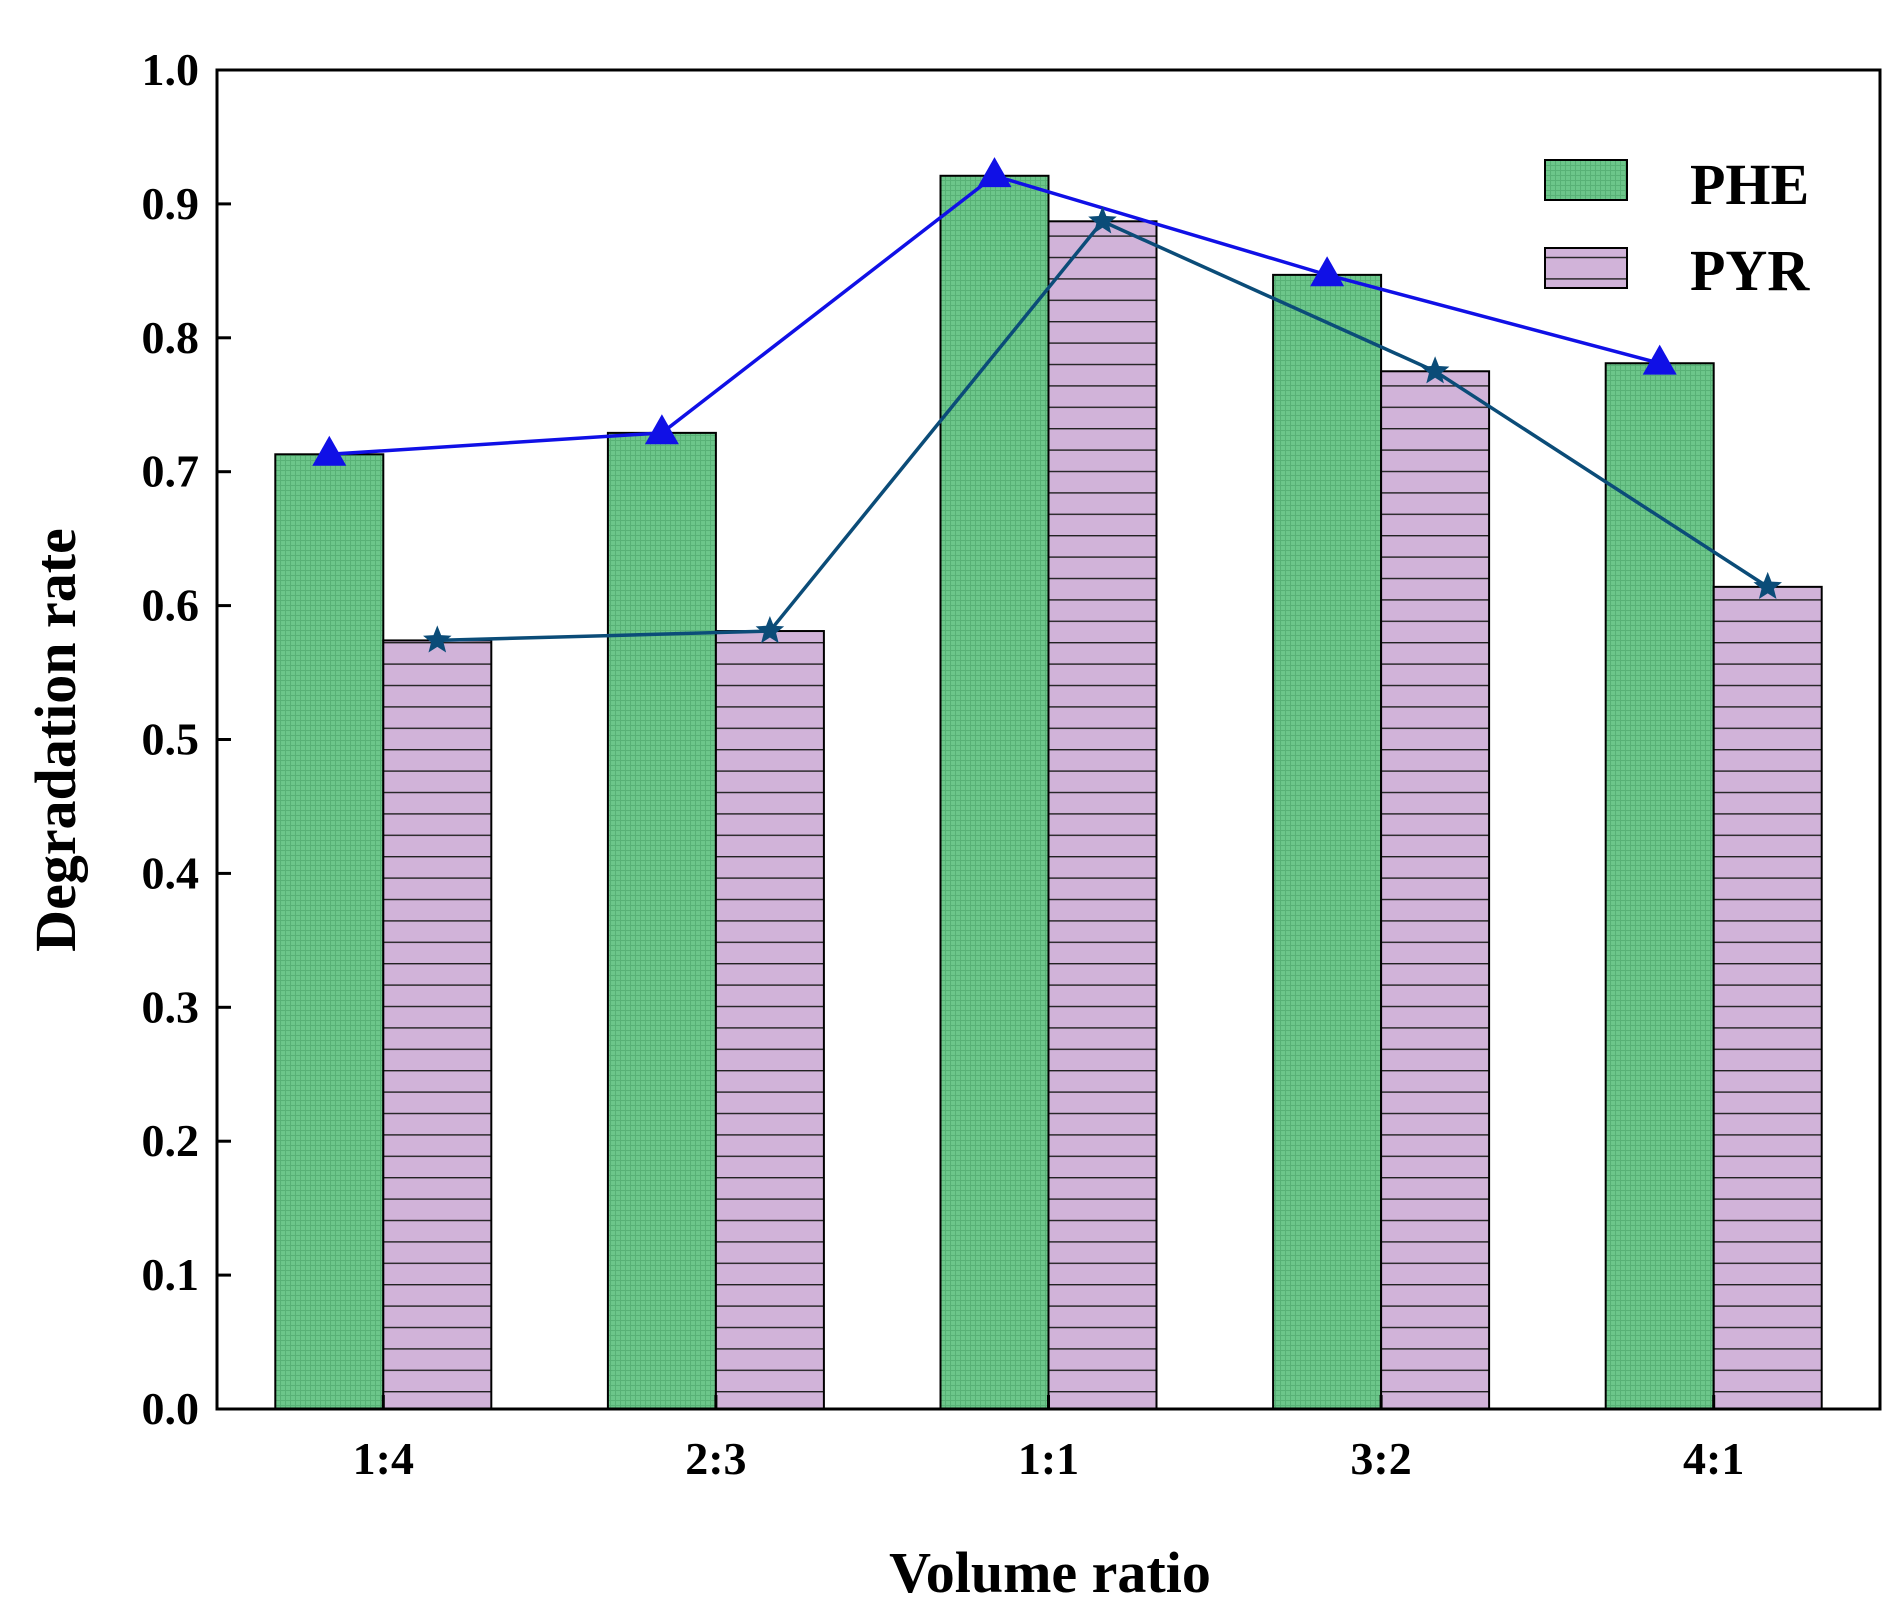 The width and height of the screenshot is (1903, 1612). I want to click on y-tick-label-1: 0.1, so click(171, 1274).